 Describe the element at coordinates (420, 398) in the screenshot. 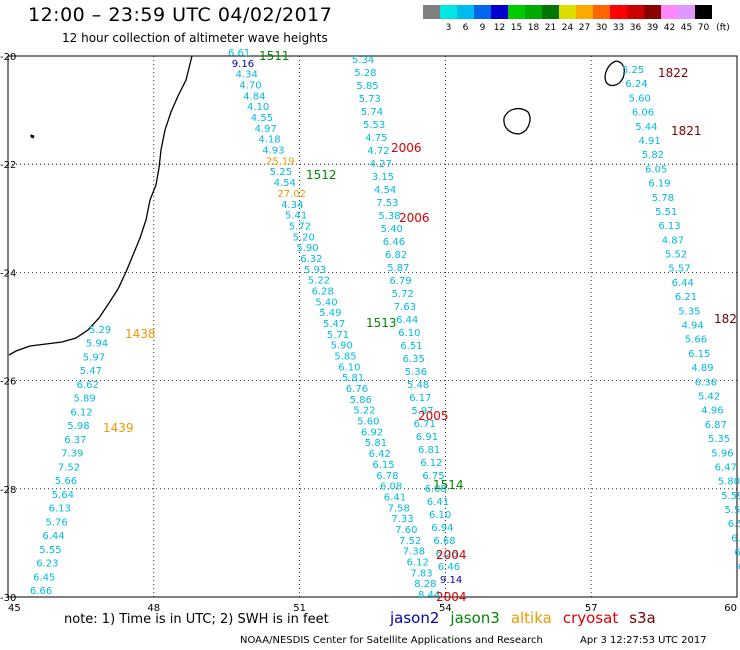

I see `swh-value: 6.17` at that location.